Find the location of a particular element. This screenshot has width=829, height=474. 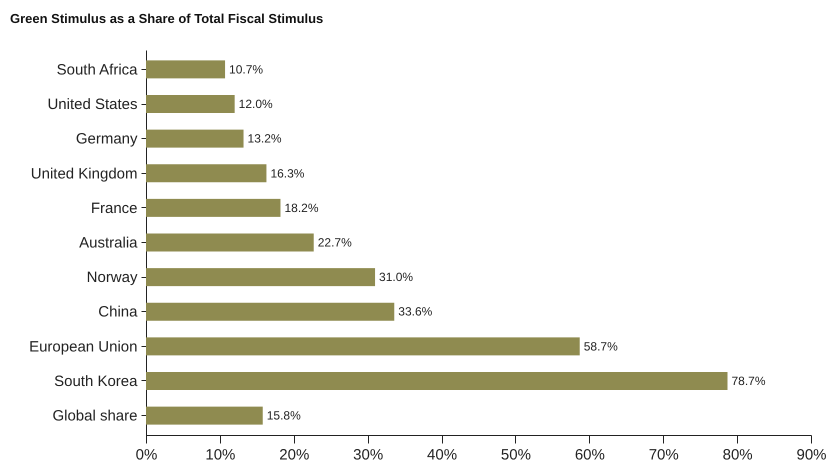

y-tick-label: South Korea is located at coordinates (96, 381).